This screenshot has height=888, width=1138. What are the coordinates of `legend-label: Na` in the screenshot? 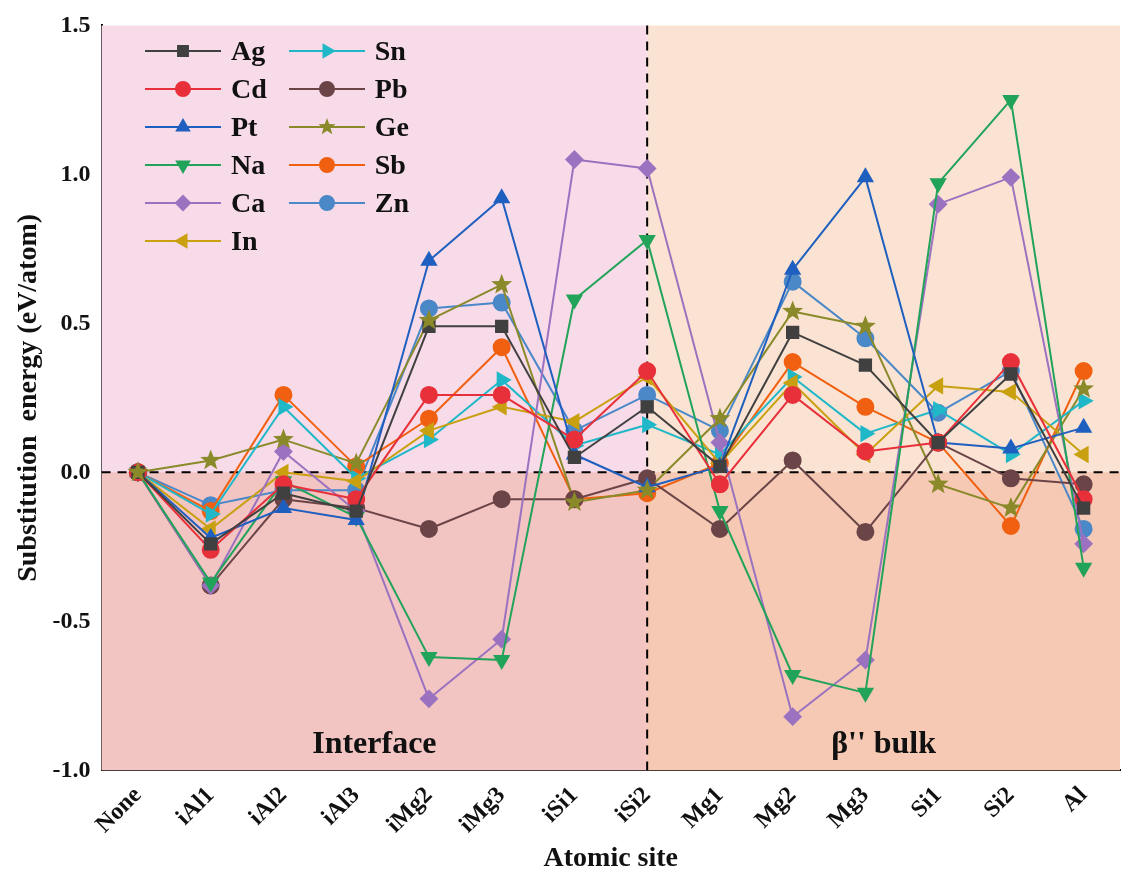 It's located at (248, 165).